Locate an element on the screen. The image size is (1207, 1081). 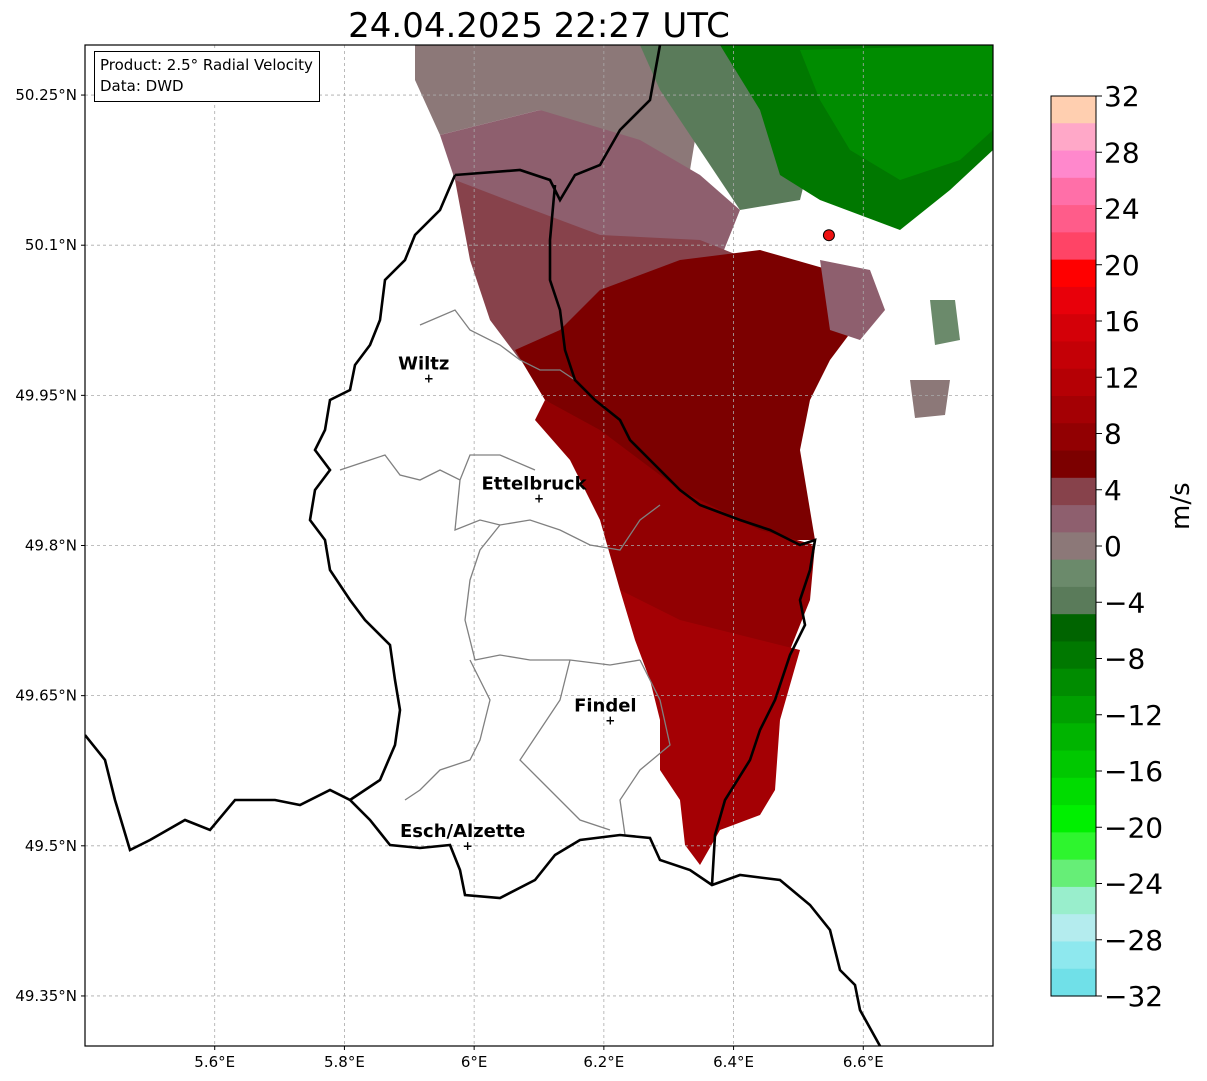
x-tick-label: 6°E is located at coordinates (474, 1062).